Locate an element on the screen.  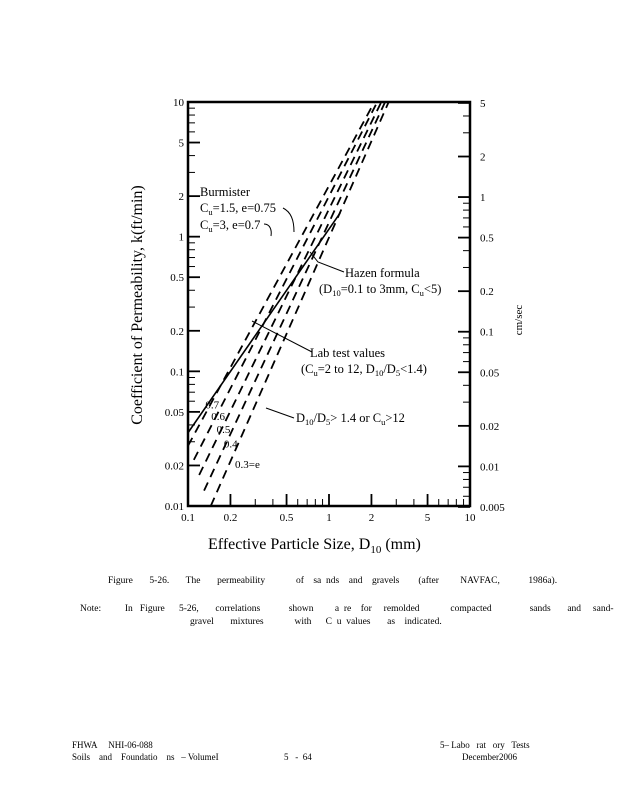
d10-leader is located at coordinates (280, 413).